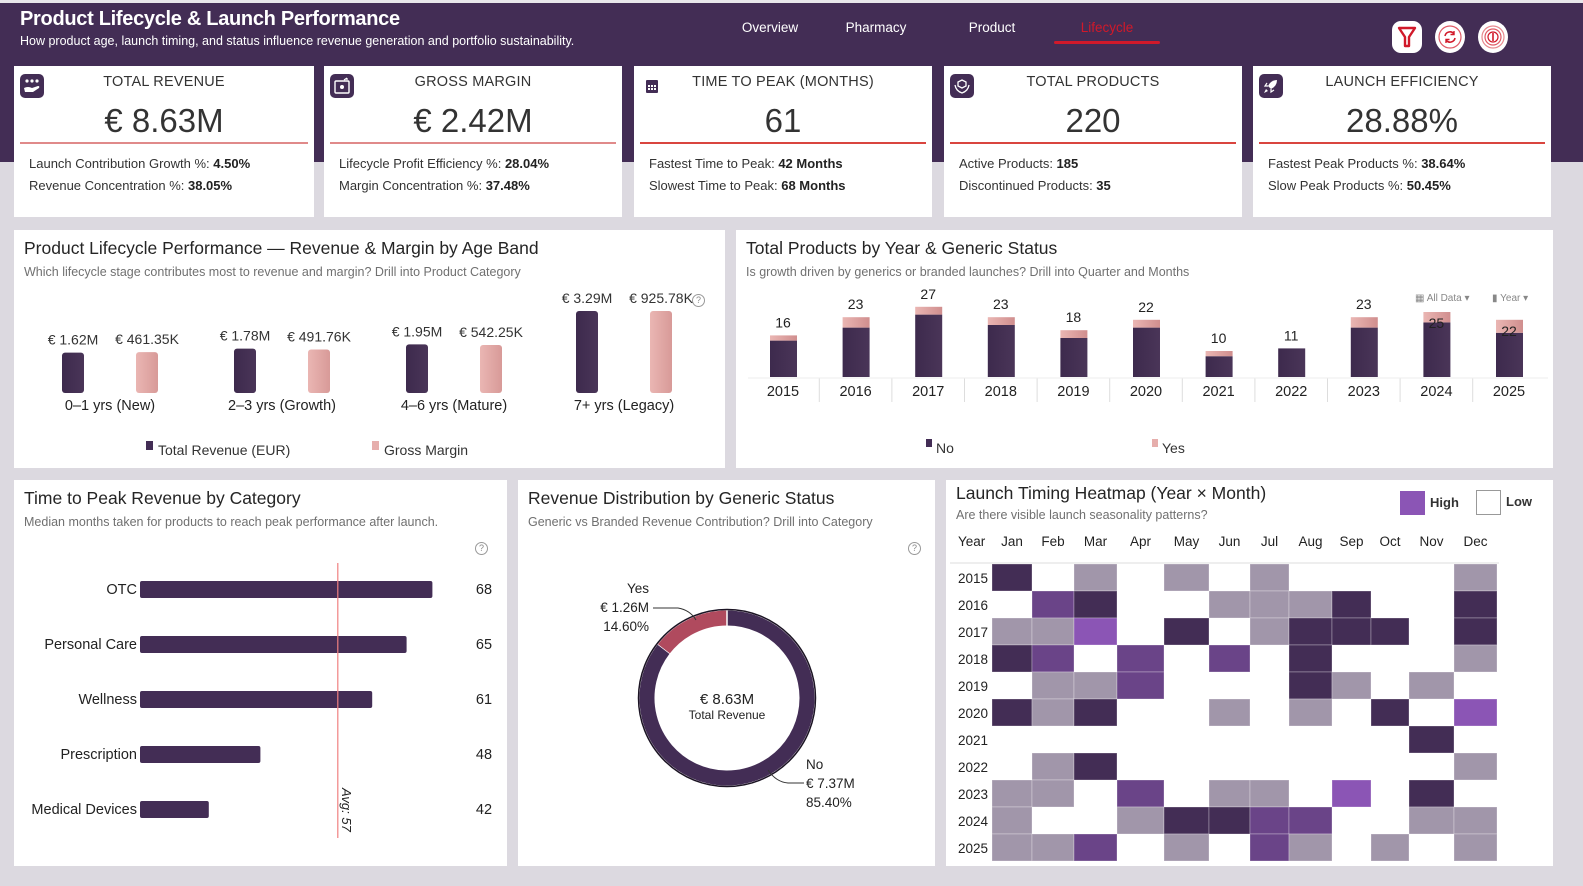 Image resolution: width=1583 pixels, height=886 pixels. Describe the element at coordinates (107, 700) in the screenshot. I see `category-label: Wellness` at that location.